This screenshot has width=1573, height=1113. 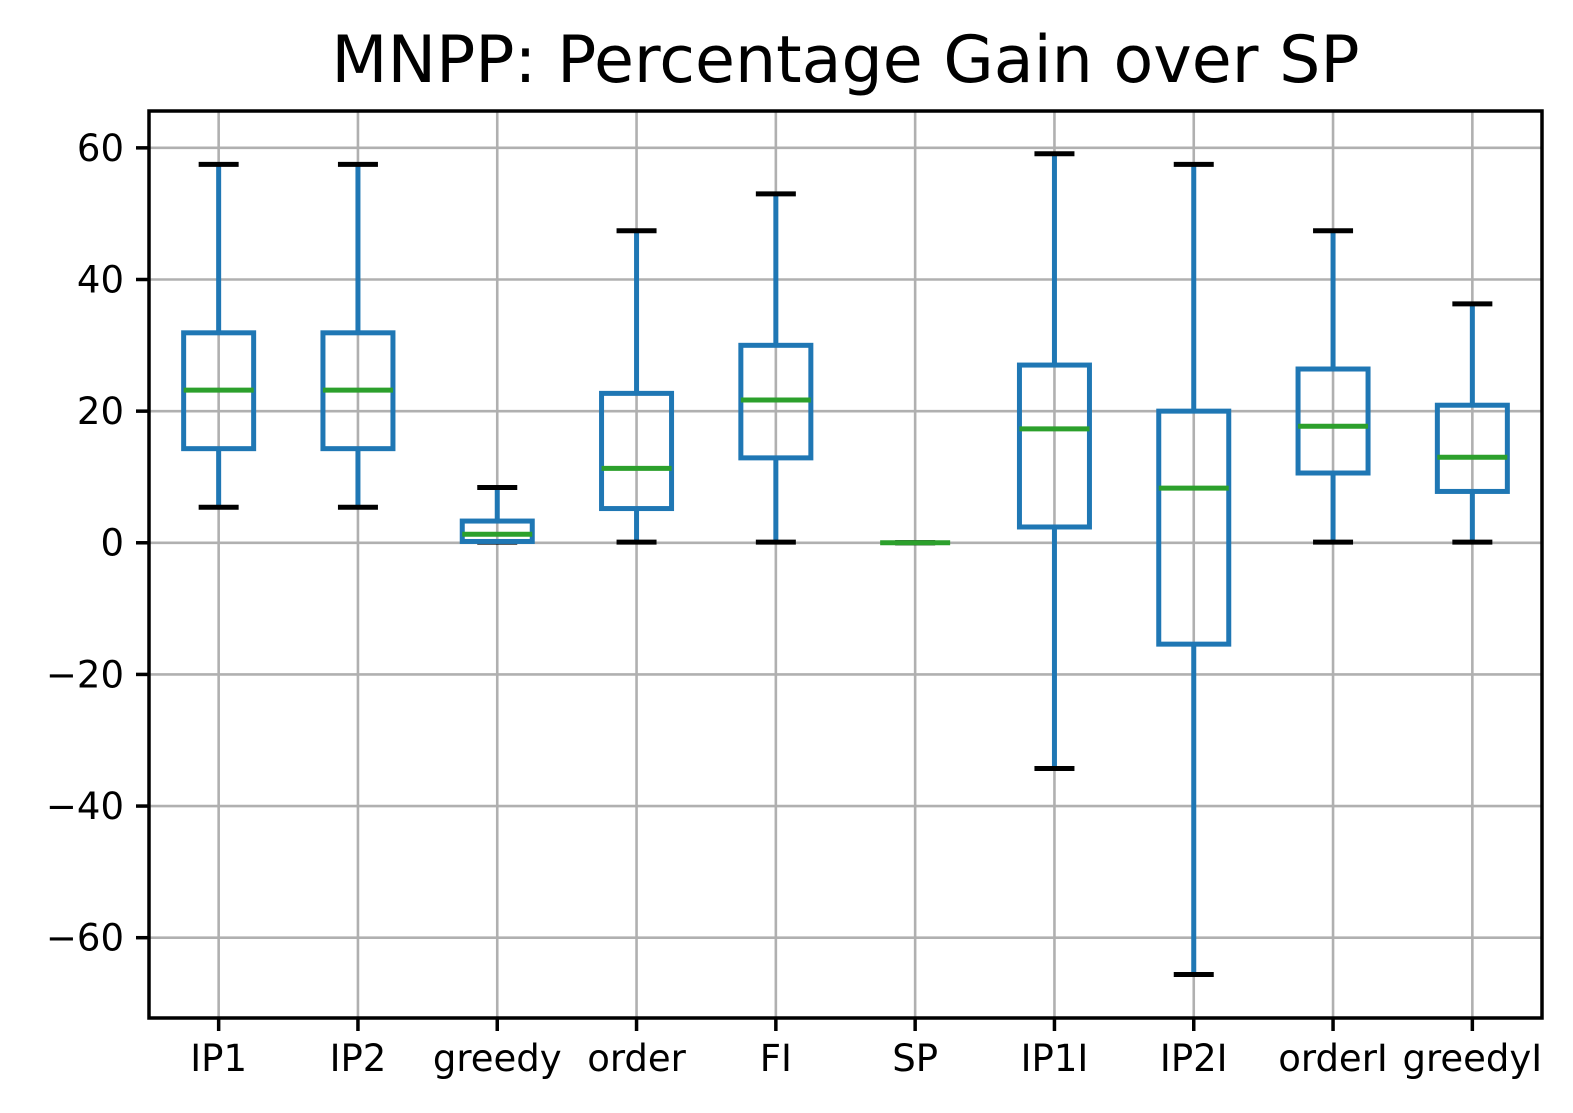 I want to click on box-greedy, so click(x=497, y=514).